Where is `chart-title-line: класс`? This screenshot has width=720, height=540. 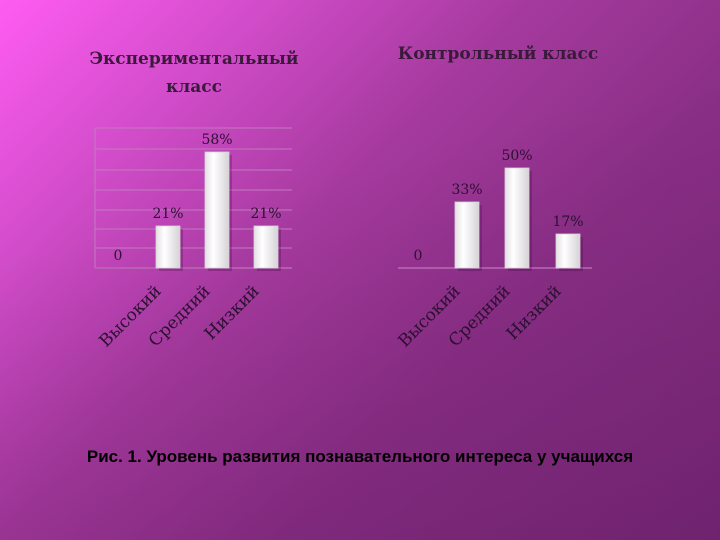
chart-title-line: класс is located at coordinates (194, 87).